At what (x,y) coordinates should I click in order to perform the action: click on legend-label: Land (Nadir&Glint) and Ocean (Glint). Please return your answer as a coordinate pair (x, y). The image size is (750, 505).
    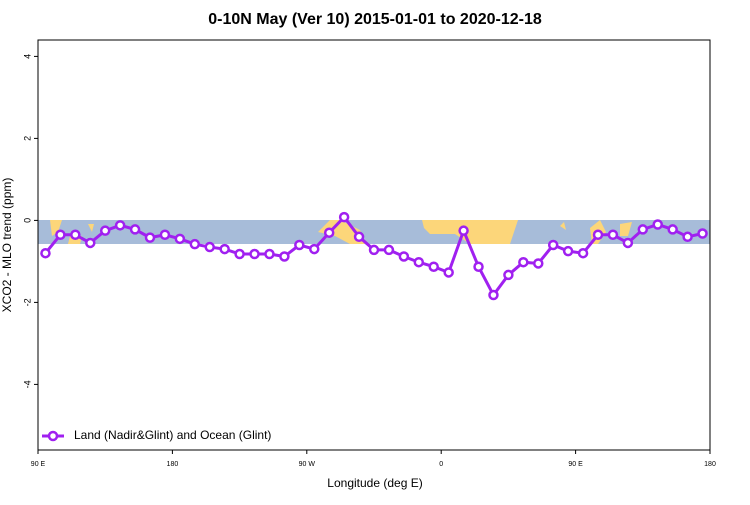
    Looking at the image, I should click on (172, 435).